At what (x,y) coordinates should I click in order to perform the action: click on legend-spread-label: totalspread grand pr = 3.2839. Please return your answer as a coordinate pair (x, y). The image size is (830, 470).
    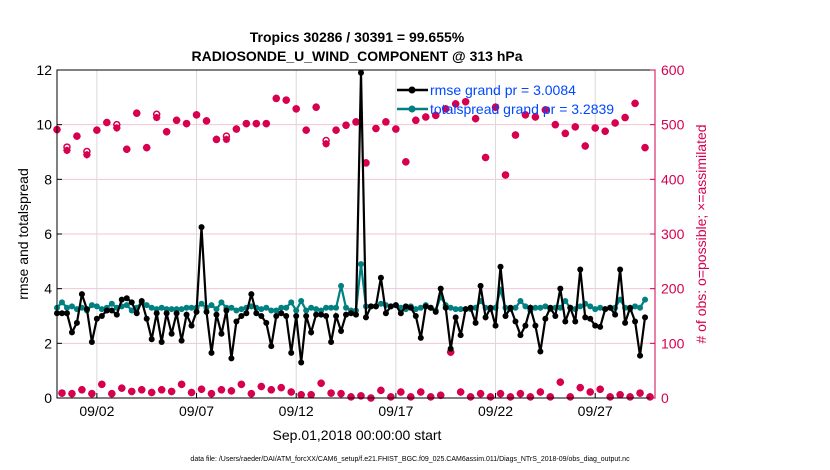
    Looking at the image, I should click on (522, 109).